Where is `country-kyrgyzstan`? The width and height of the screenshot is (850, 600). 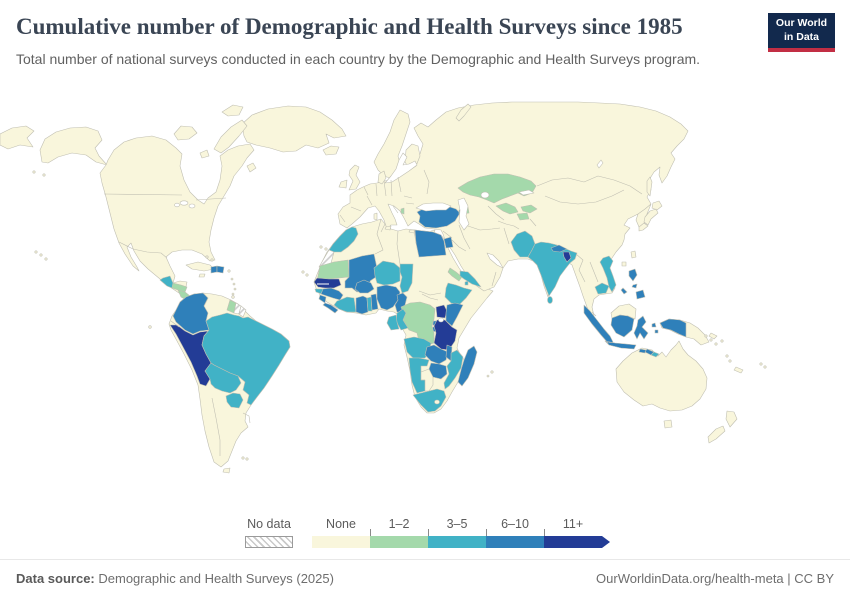 country-kyrgyzstan is located at coordinates (529, 209).